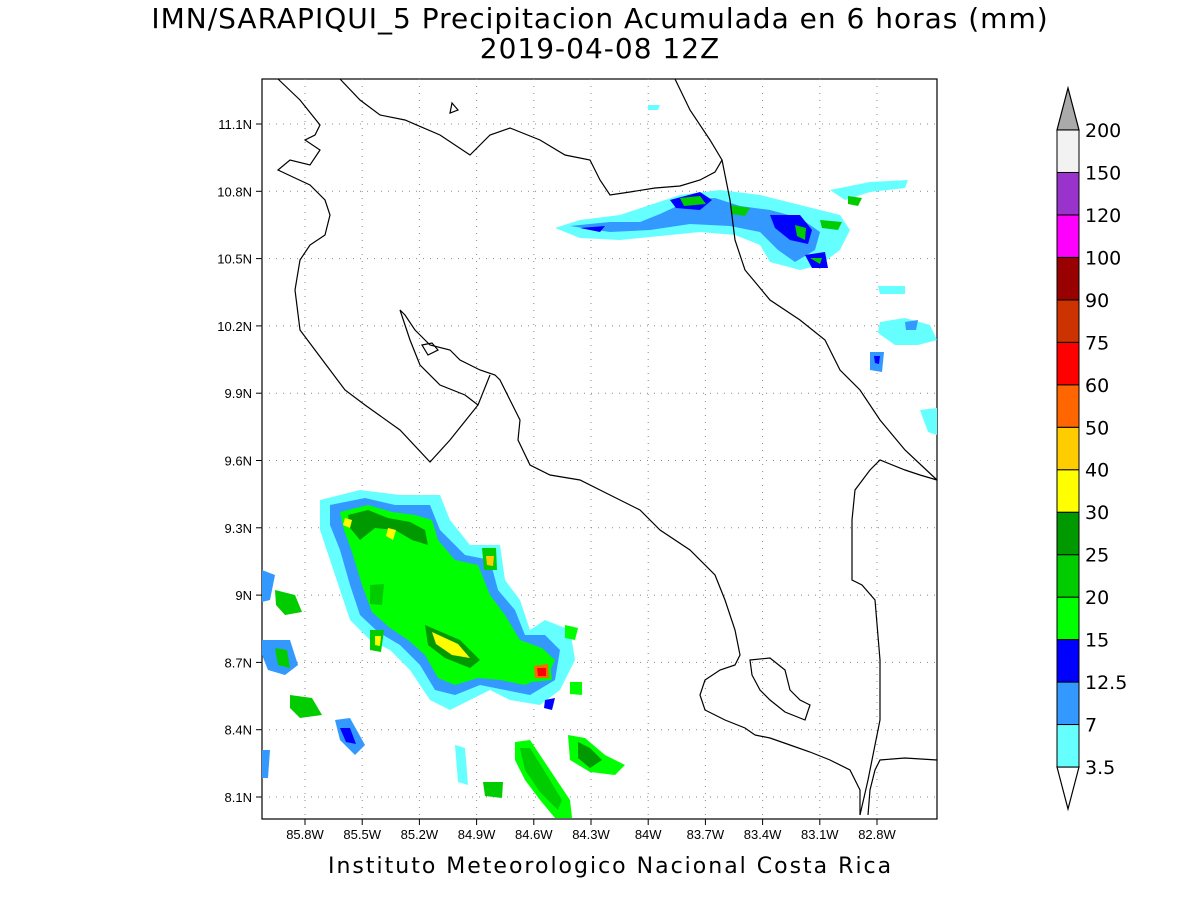 Image resolution: width=1200 pixels, height=900 pixels. Describe the element at coordinates (1097, 641) in the screenshot. I see `colorbar-level-label: 15` at that location.